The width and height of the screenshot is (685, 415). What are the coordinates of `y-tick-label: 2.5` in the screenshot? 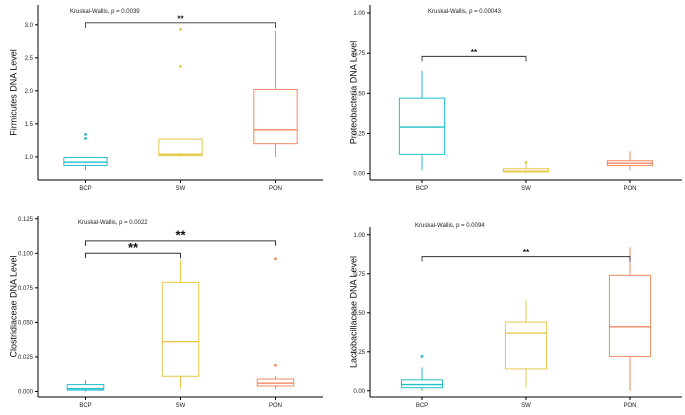 It's located at (29, 59).